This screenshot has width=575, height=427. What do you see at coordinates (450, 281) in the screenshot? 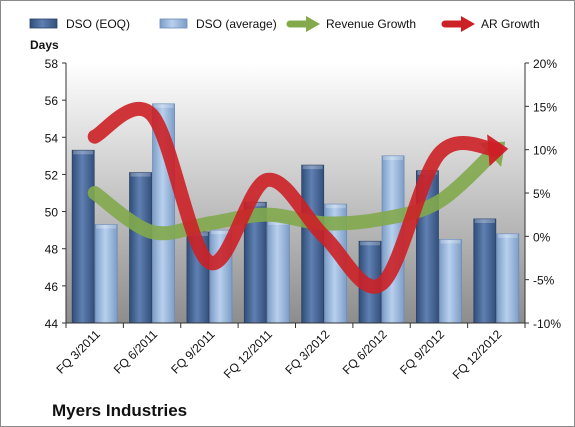
I see `bar-dso-average-fq-9-2012` at bounding box center [450, 281].